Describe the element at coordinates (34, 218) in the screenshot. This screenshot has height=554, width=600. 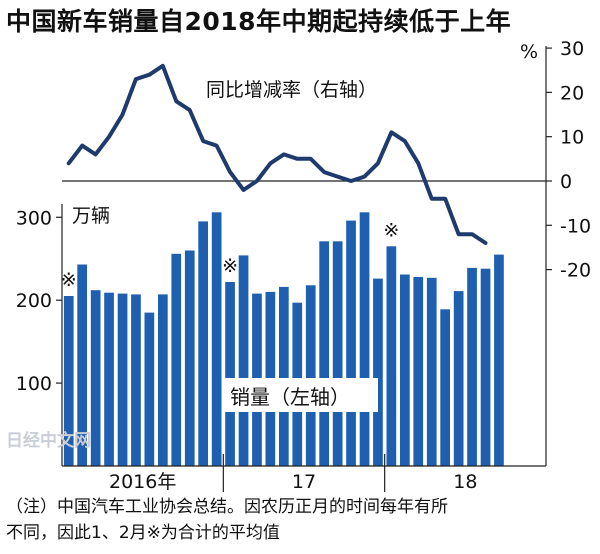
I see `left-tick-label: 300` at that location.